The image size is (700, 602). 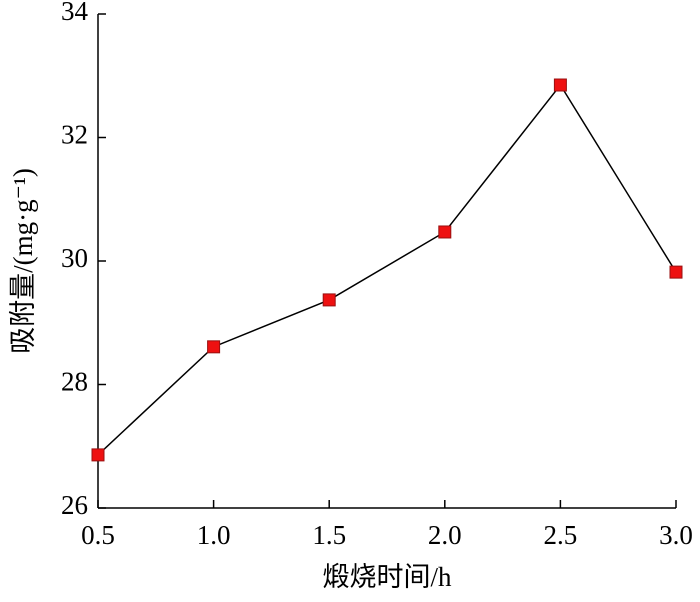 I want to click on x-axis-label: 煅烧时间/h, so click(x=387, y=577).